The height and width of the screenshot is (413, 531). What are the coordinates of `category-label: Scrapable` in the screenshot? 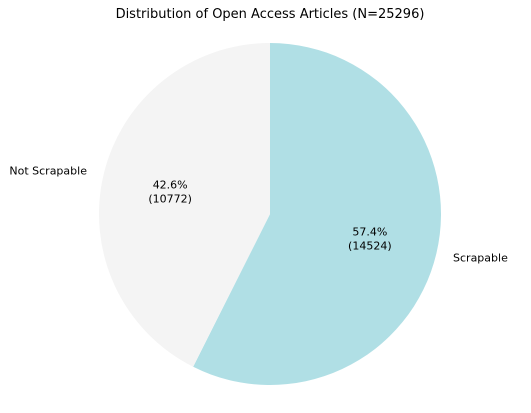 It's located at (480, 257).